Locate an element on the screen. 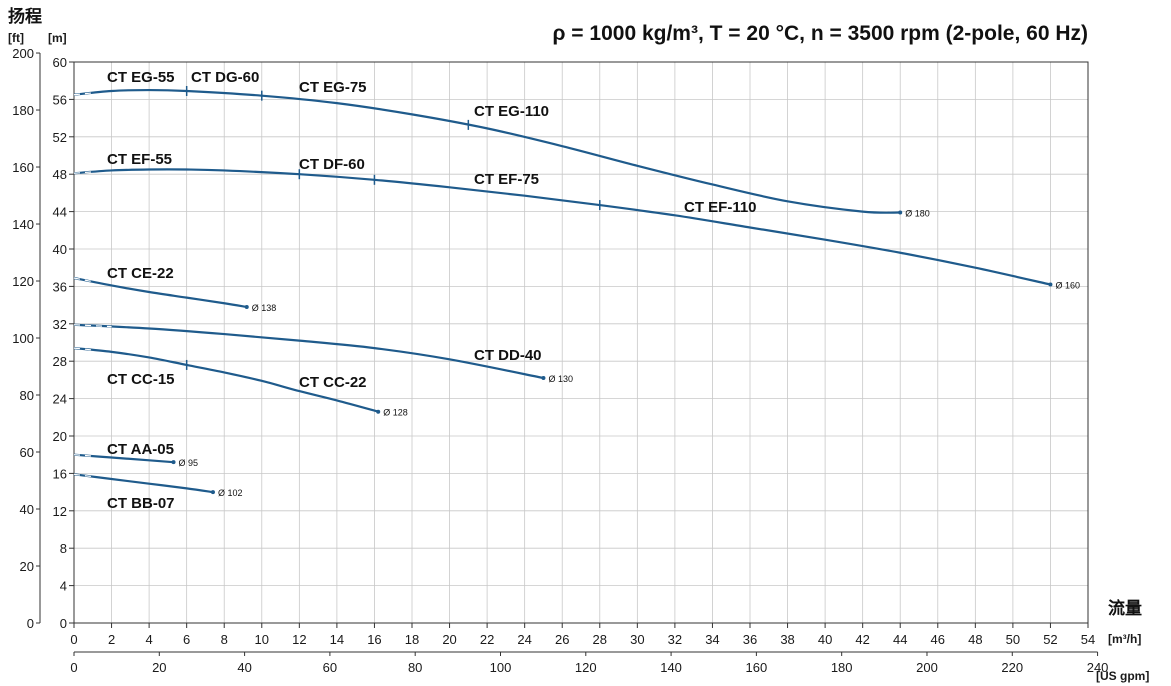  y-unit-m: [m] is located at coordinates (57, 38).